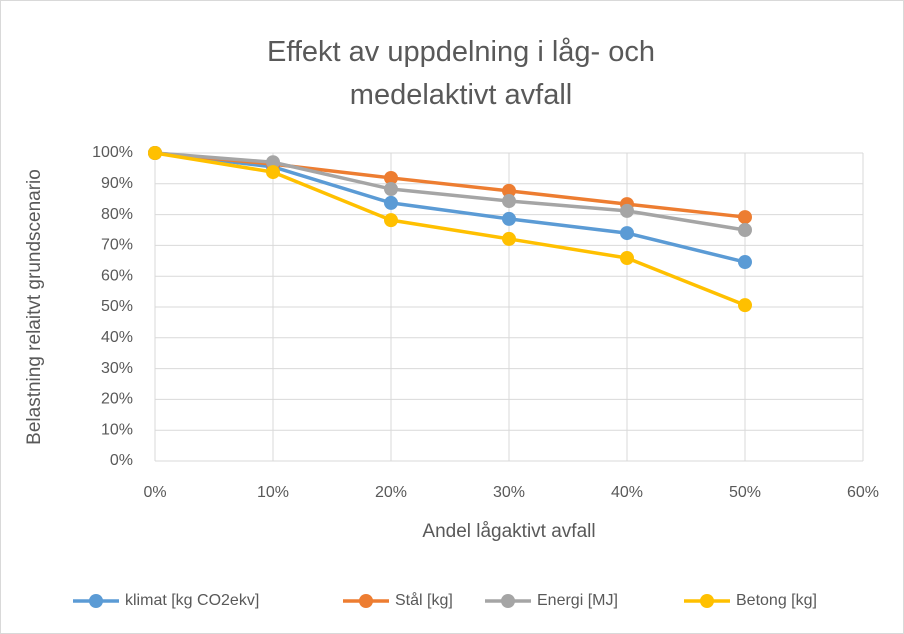 The image size is (904, 634). I want to click on x-tick-label: 60%, so click(863, 492).